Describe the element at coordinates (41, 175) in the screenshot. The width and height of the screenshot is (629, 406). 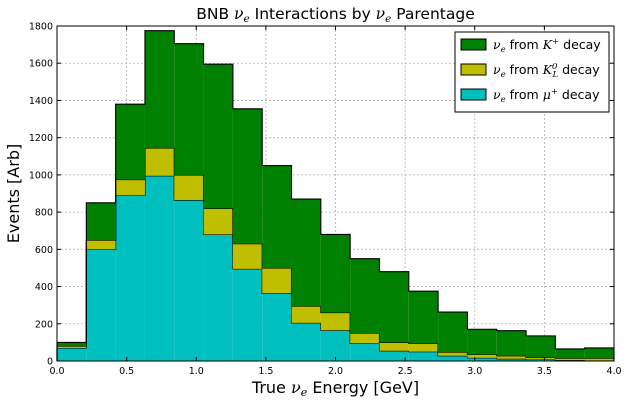
I see `y-tick-label: 1000` at that location.